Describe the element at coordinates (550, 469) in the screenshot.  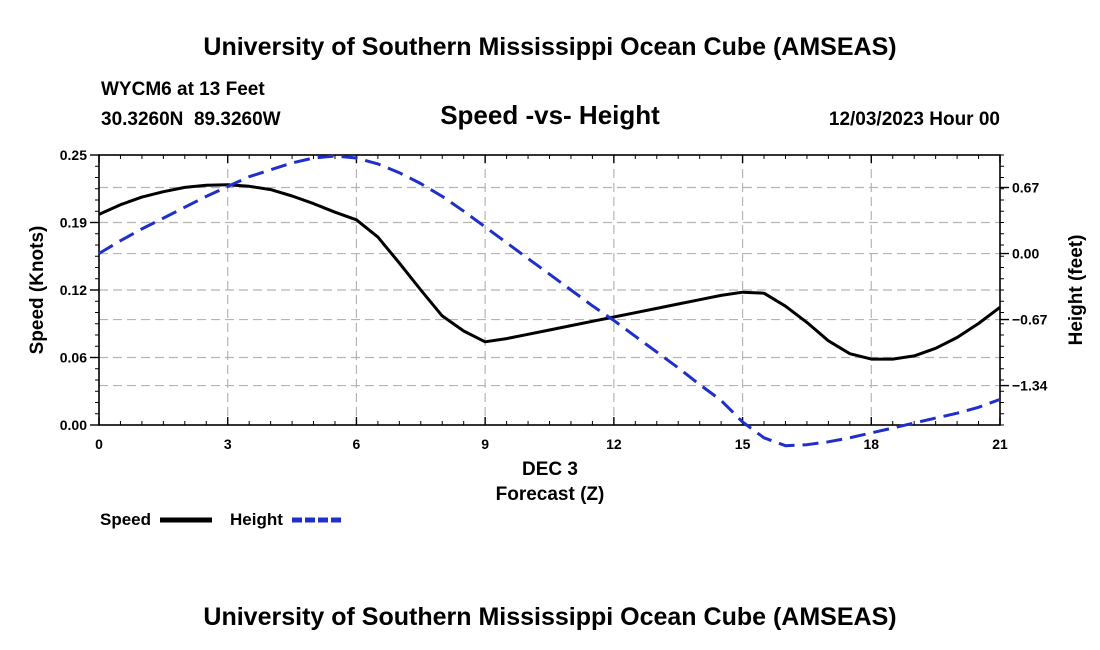
I see `x-date-label: DEC 3` at that location.